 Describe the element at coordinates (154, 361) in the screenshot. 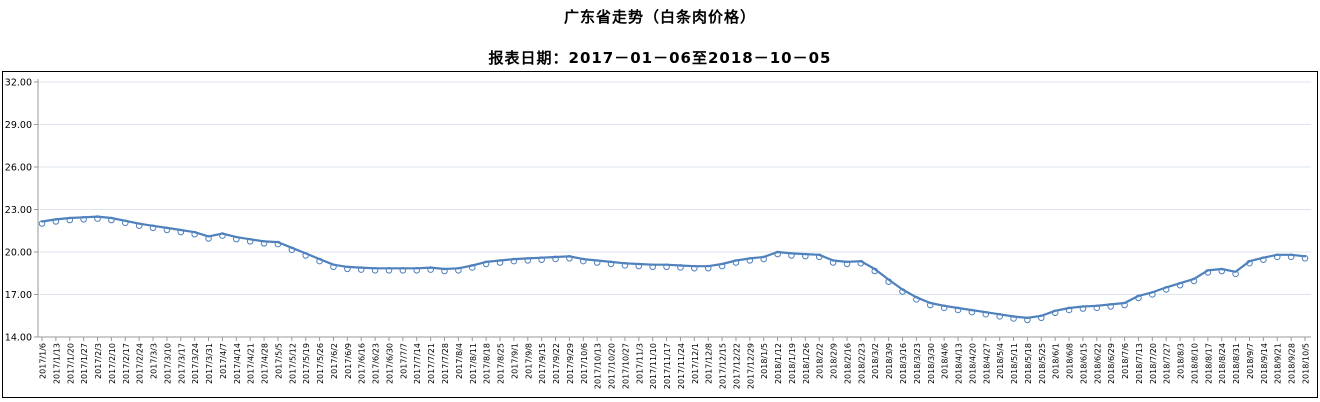

I see `x-tick-label: 2017/3/3` at that location.